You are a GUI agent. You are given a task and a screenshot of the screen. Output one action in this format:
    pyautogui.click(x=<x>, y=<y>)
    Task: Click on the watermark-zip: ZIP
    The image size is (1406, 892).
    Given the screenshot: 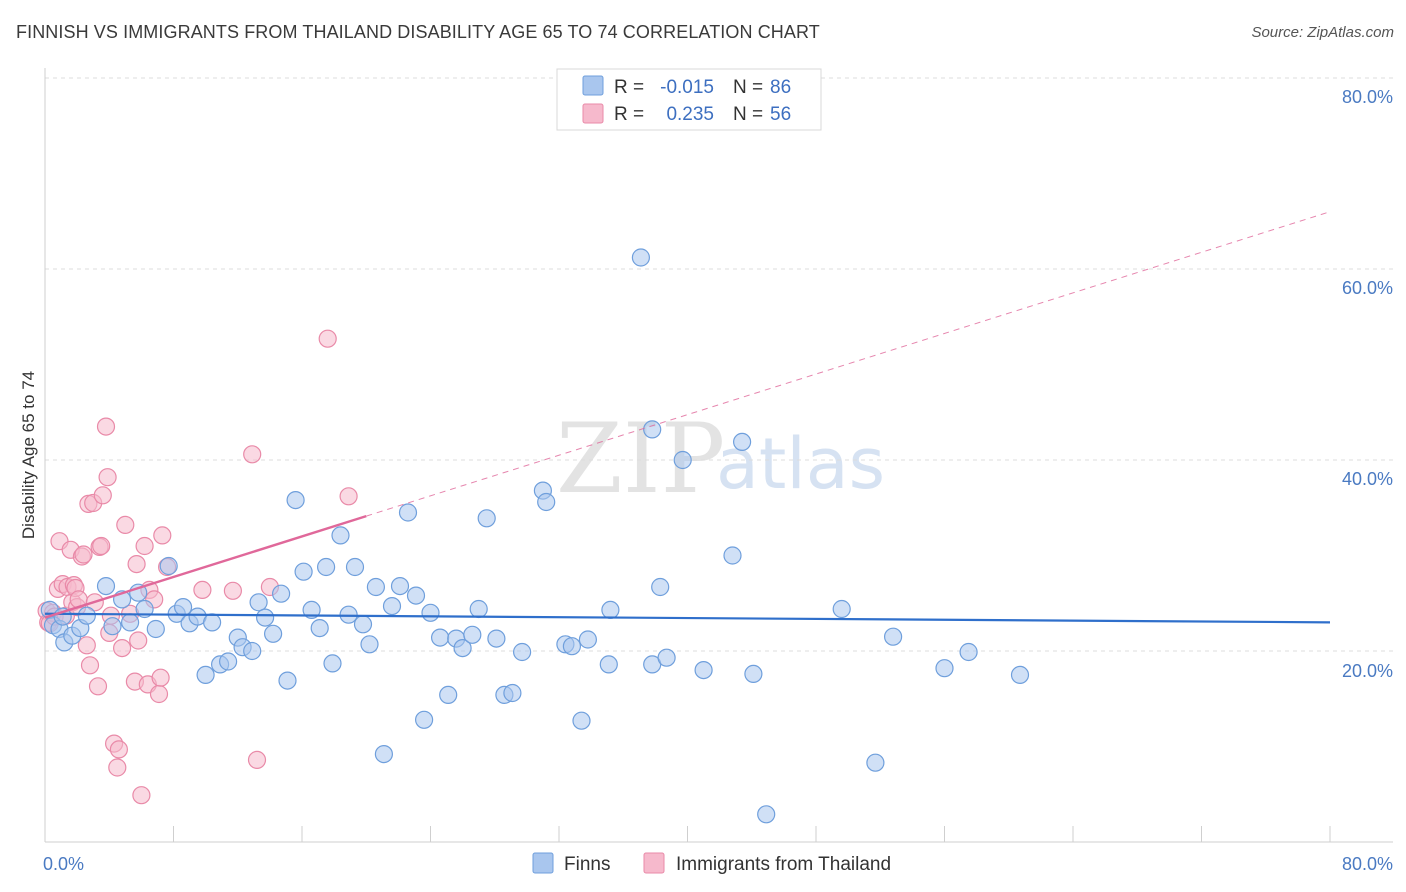 What is the action you would take?
    pyautogui.click(x=640, y=459)
    